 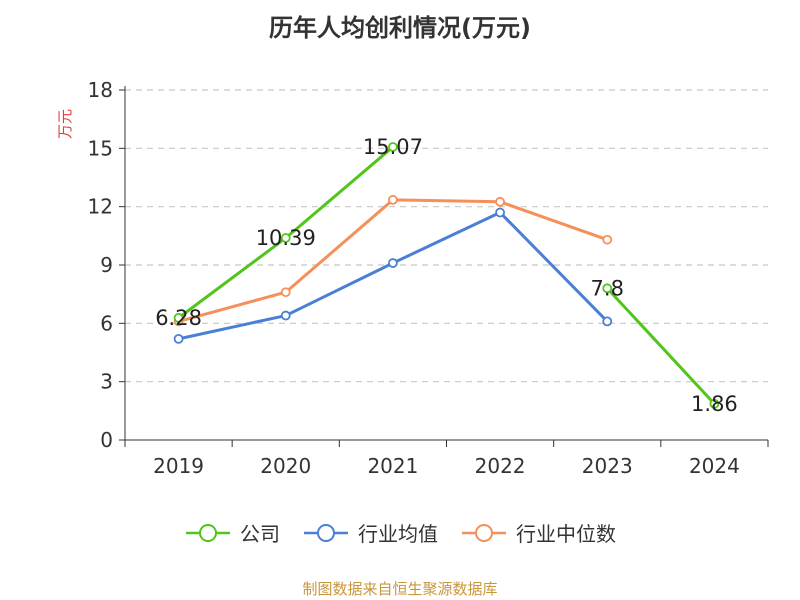 I want to click on source-note: 制图数据来自恒生聚源数据库, so click(x=400, y=589).